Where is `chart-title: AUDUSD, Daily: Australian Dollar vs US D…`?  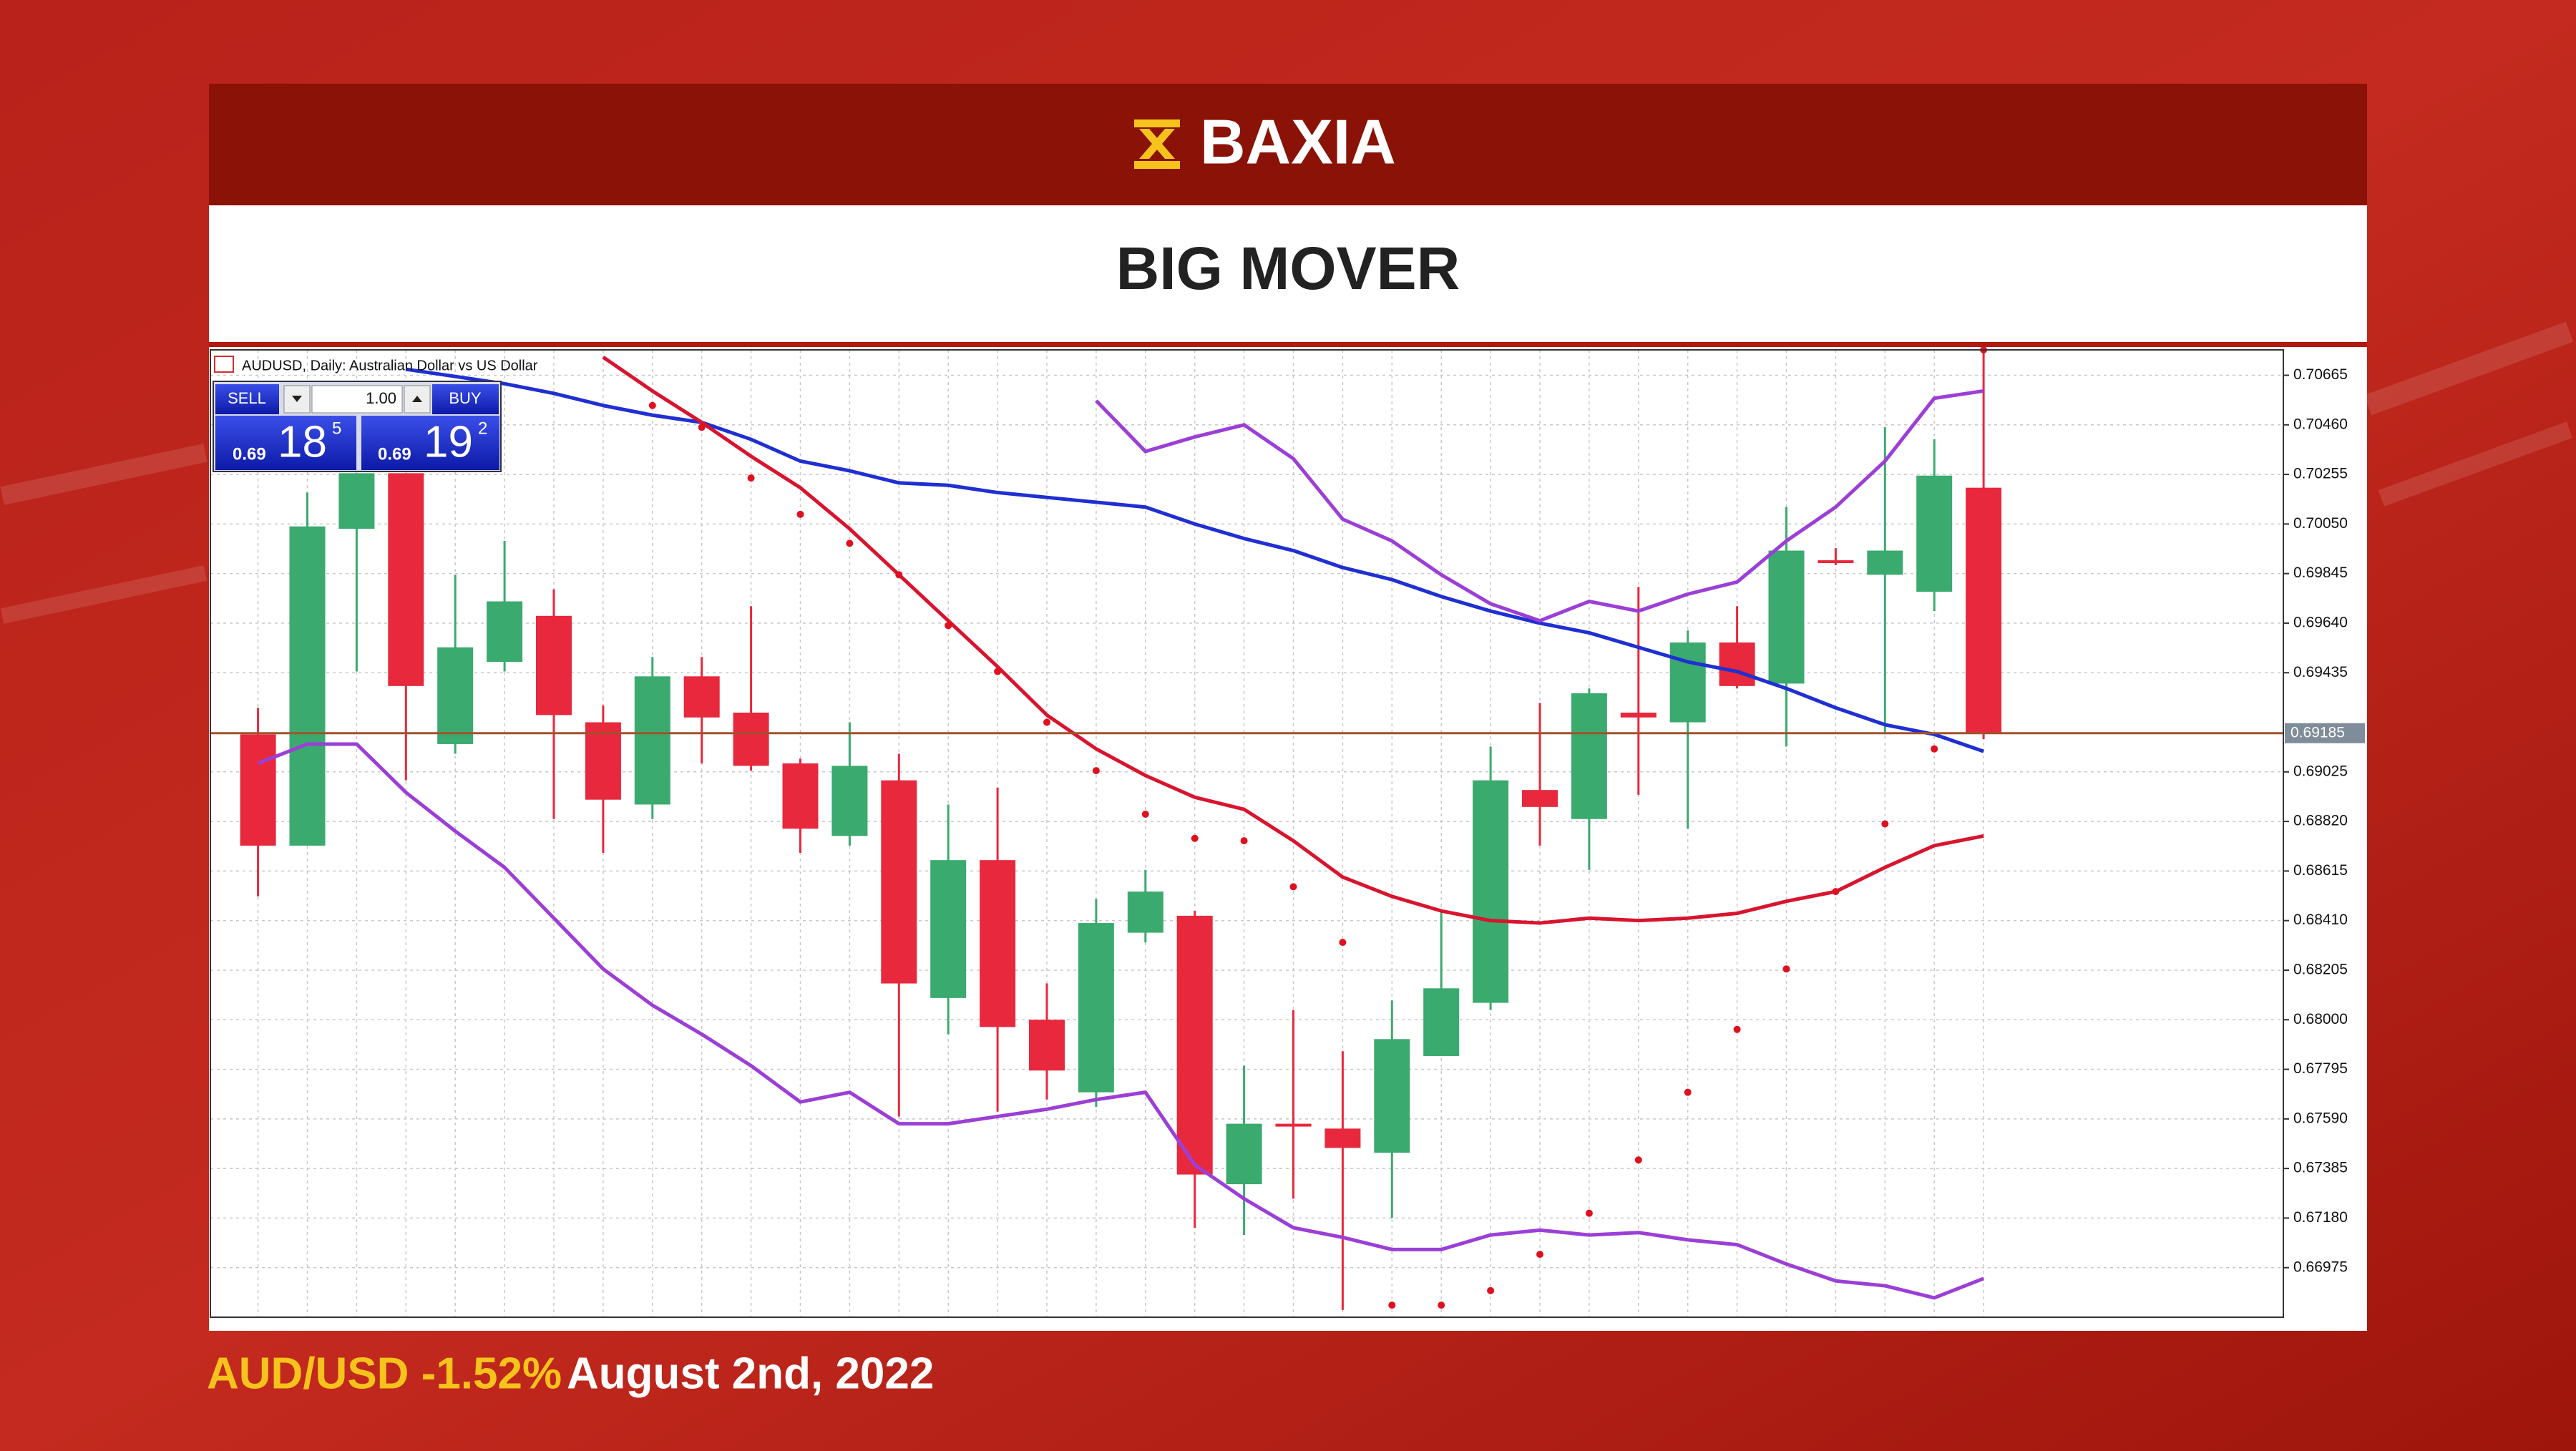 chart-title: AUDUSD, Daily: Australian Dollar vs US D… is located at coordinates (390, 366).